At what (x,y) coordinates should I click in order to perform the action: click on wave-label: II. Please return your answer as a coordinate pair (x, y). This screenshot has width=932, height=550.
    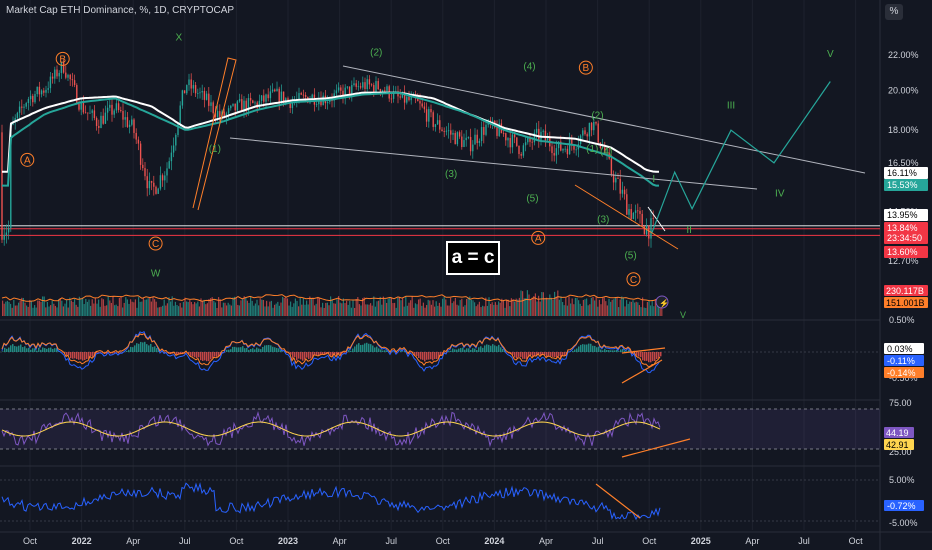
    Looking at the image, I should click on (689, 230).